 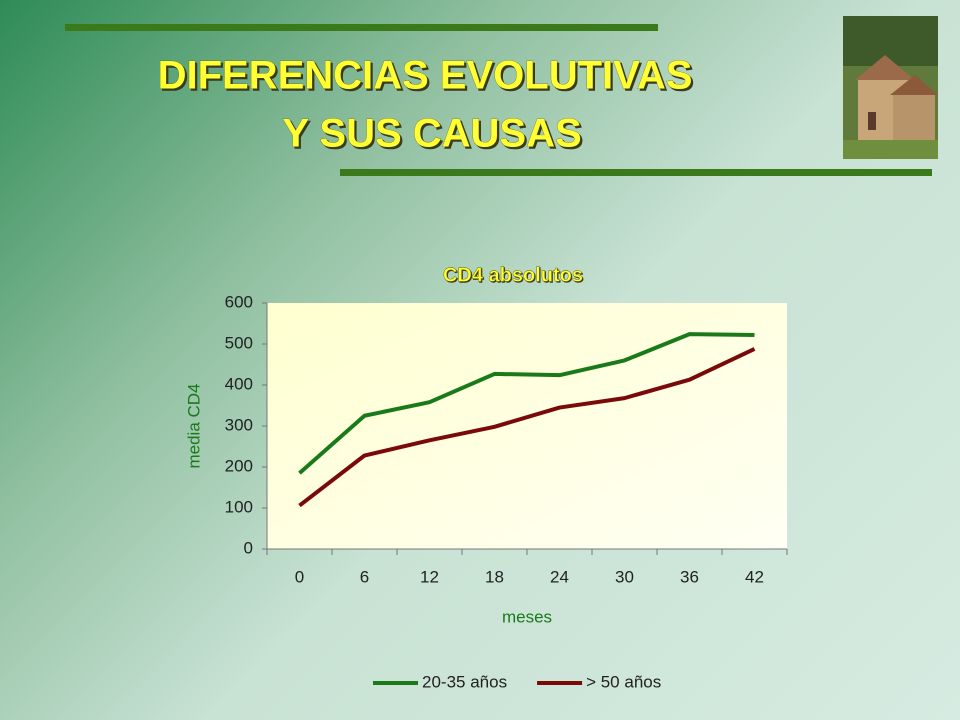 What do you see at coordinates (494, 576) in the screenshot?
I see `x-tick-label: 18` at bounding box center [494, 576].